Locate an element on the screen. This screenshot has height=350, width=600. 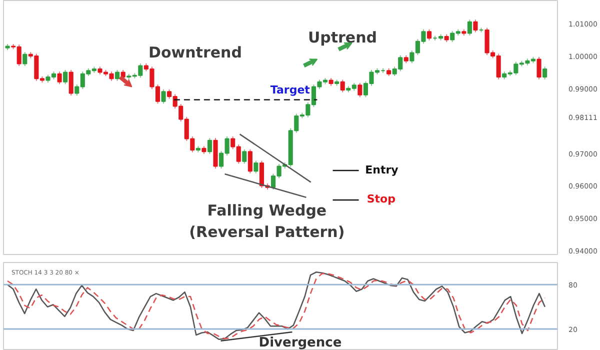
annotation: Divergence is located at coordinates (300, 343).